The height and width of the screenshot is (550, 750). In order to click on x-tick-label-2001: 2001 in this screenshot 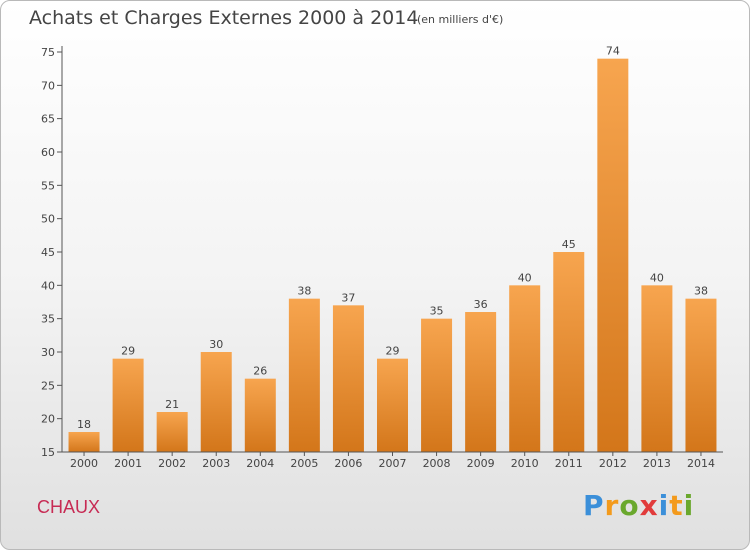, I will do `click(128, 463)`.